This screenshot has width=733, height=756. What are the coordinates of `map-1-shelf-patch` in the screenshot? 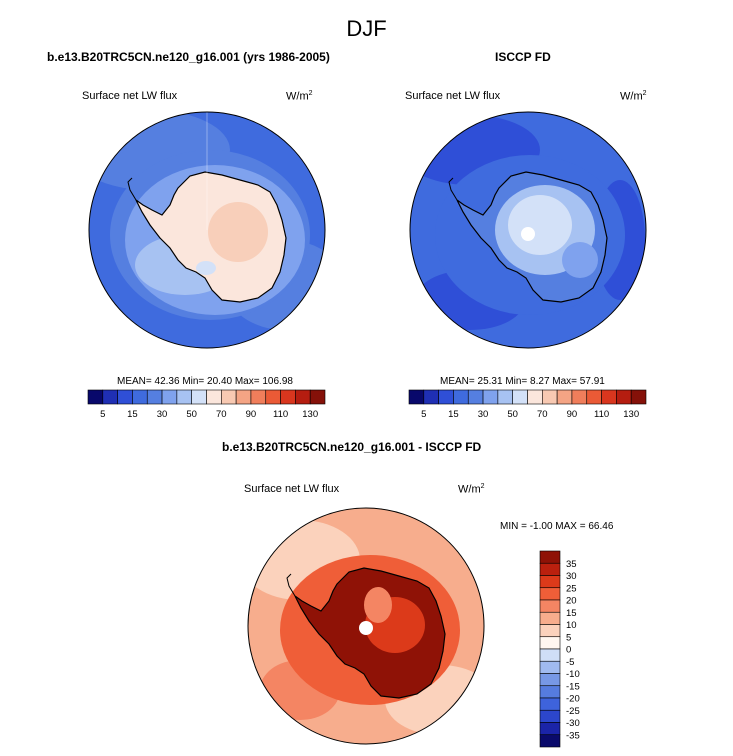 It's located at (206, 268).